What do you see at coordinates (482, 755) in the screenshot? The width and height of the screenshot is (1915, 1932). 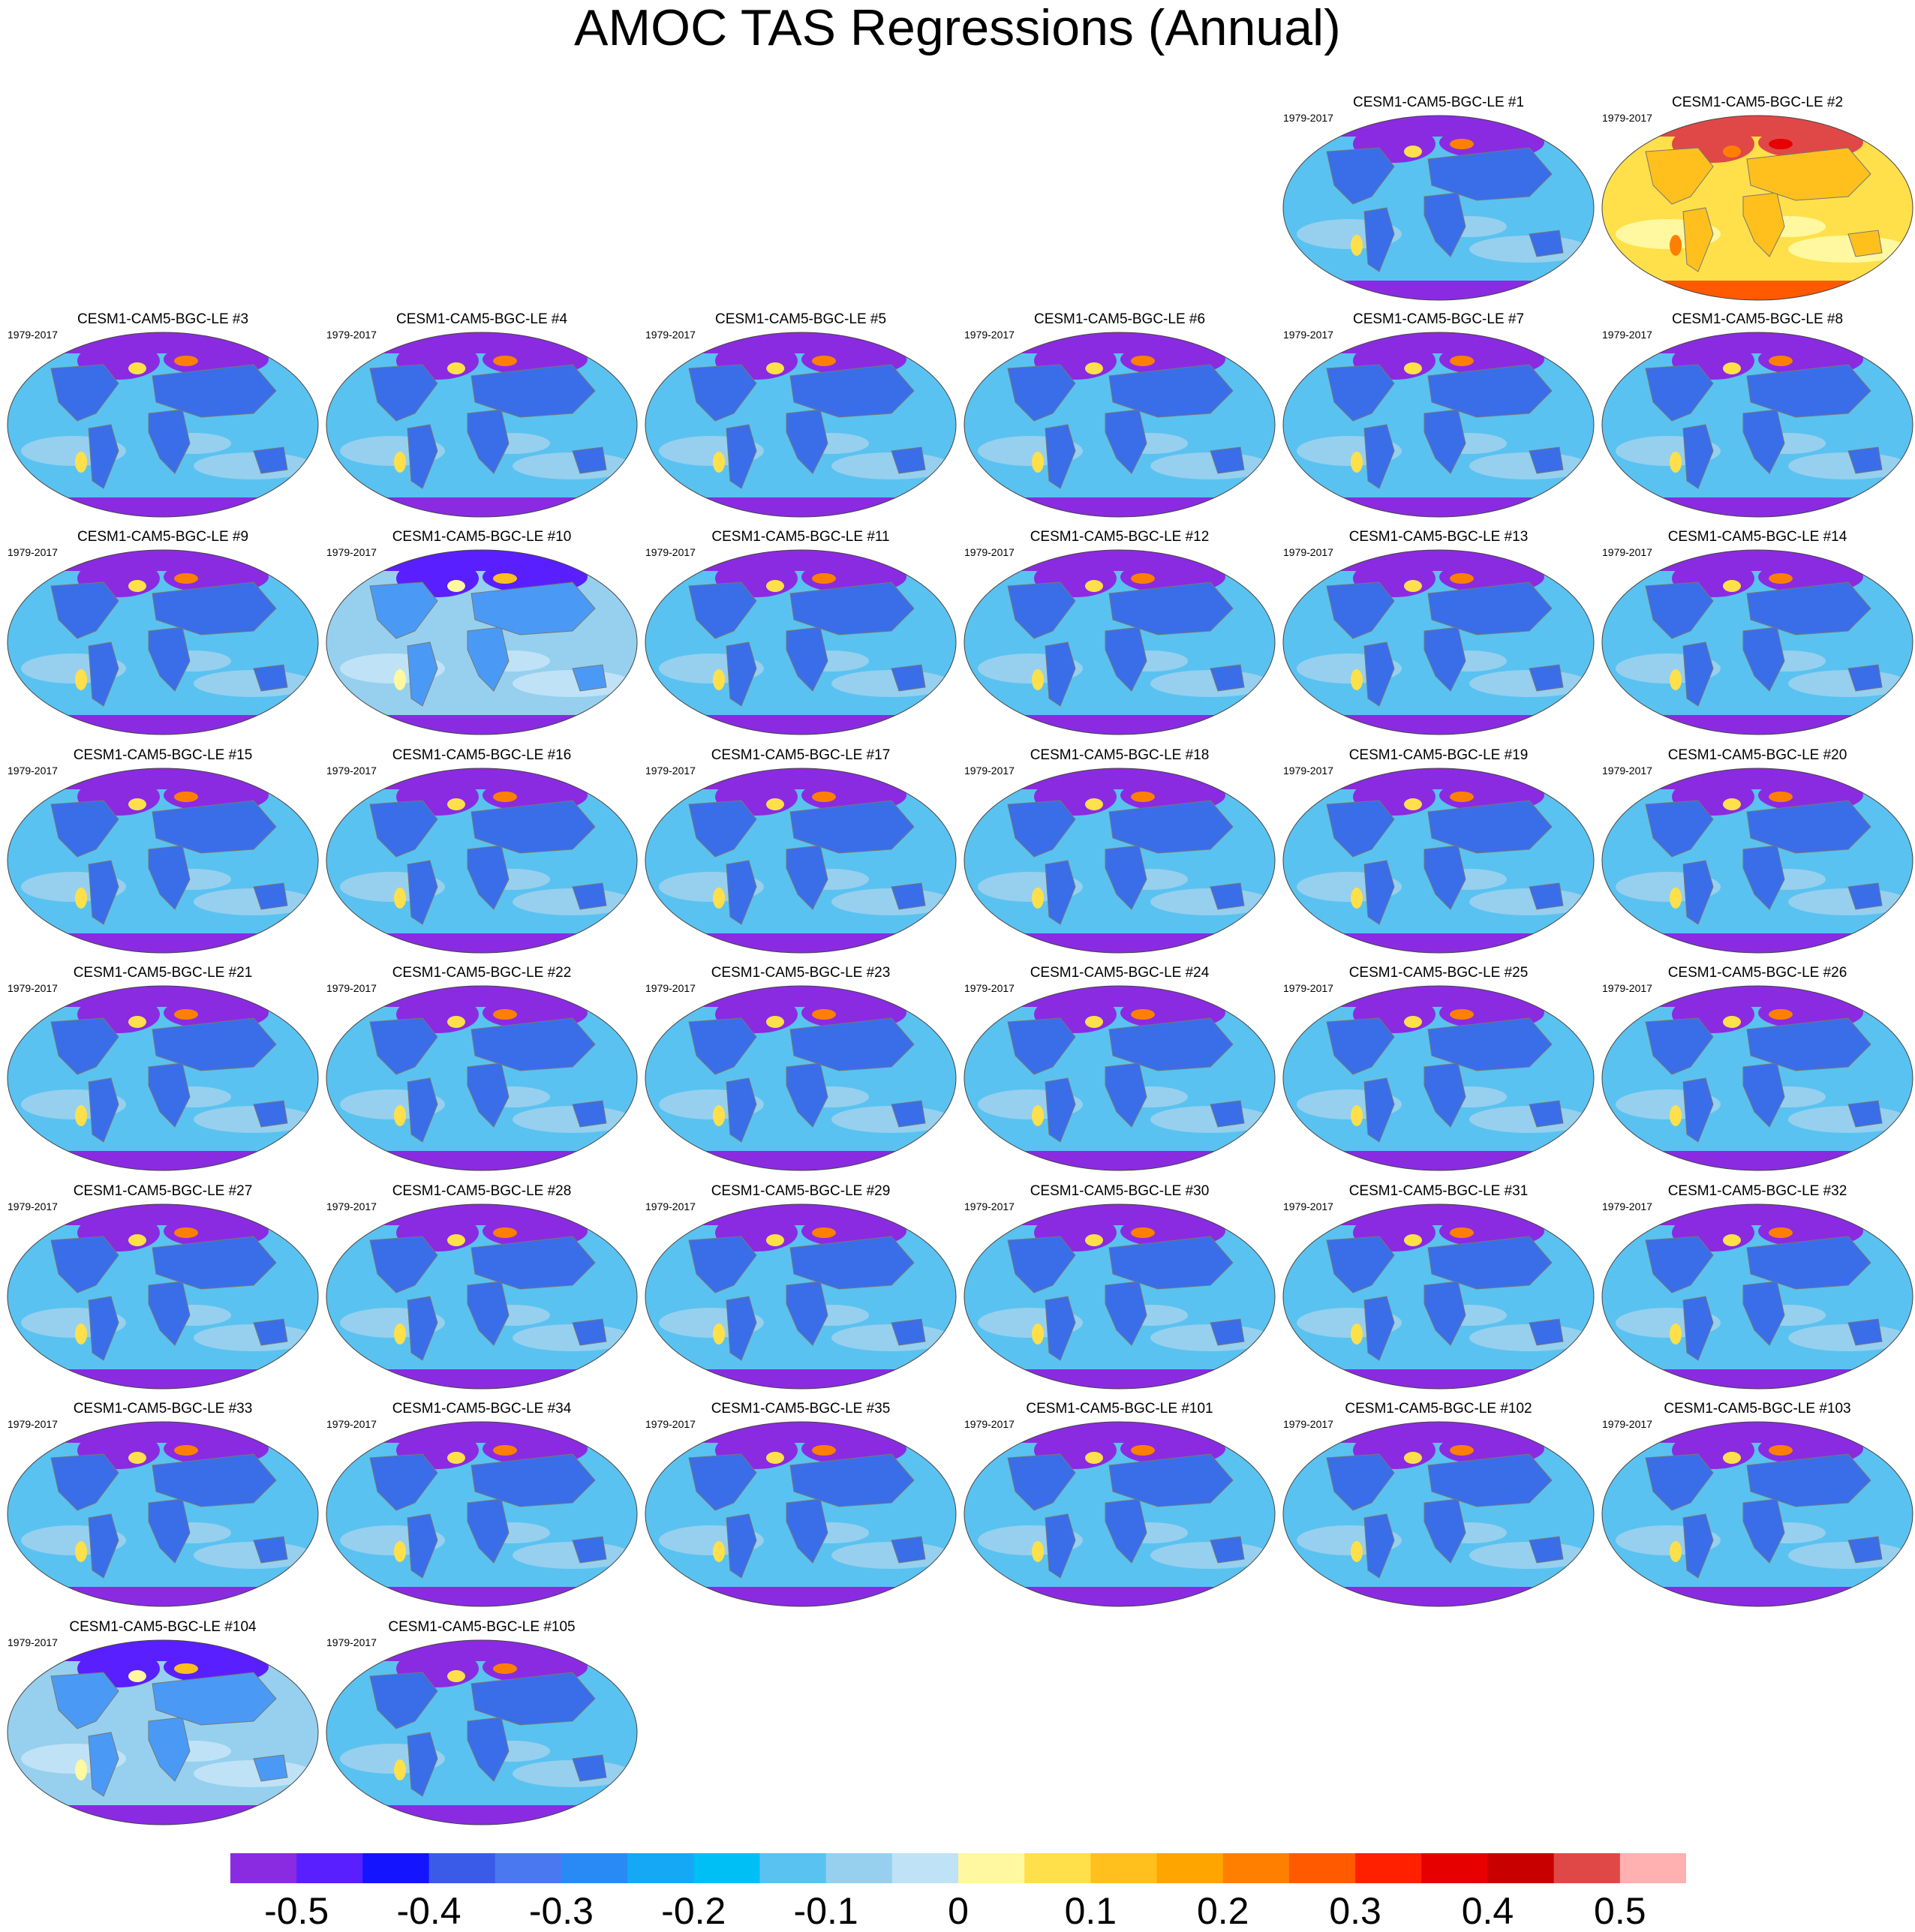 I see `panel-title: CESM1-CAM5-BGC-LE #16` at bounding box center [482, 755].